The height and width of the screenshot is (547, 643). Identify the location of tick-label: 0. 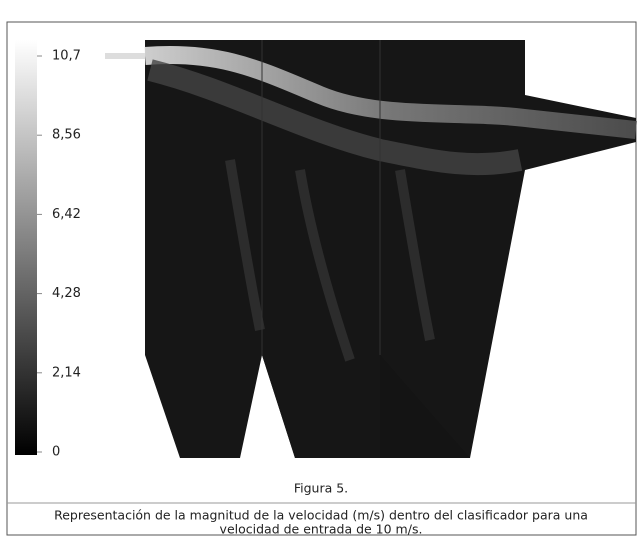
(56, 452).